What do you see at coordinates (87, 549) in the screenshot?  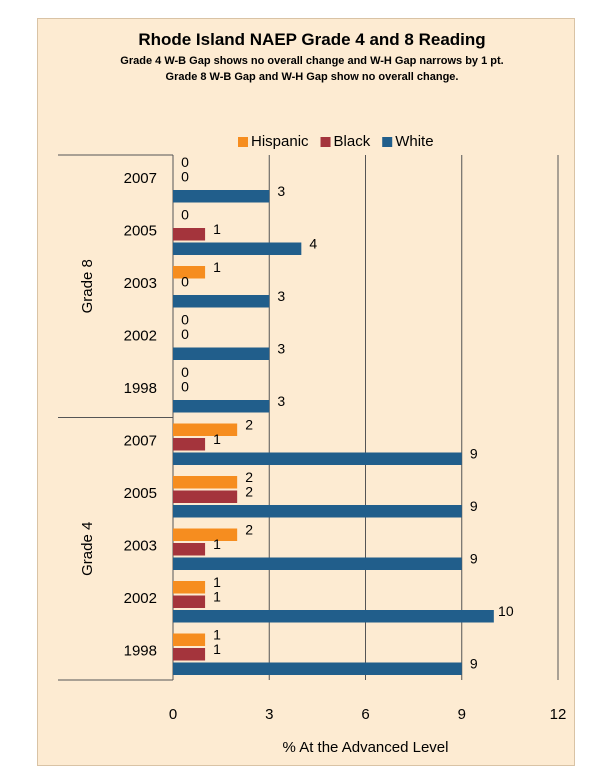 I see `group-label: Grade 4` at bounding box center [87, 549].